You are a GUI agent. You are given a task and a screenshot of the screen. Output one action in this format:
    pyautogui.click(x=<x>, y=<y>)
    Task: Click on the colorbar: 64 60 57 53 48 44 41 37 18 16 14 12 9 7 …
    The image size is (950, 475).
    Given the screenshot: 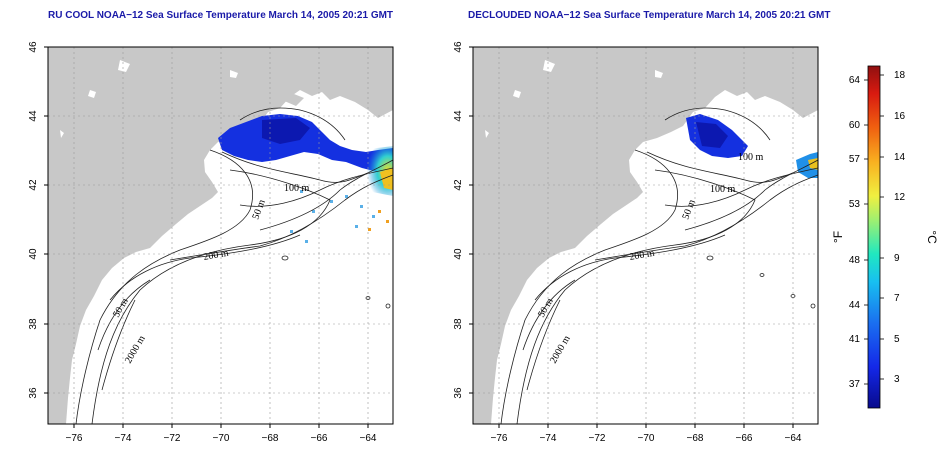 What is the action you would take?
    pyautogui.click(x=885, y=237)
    